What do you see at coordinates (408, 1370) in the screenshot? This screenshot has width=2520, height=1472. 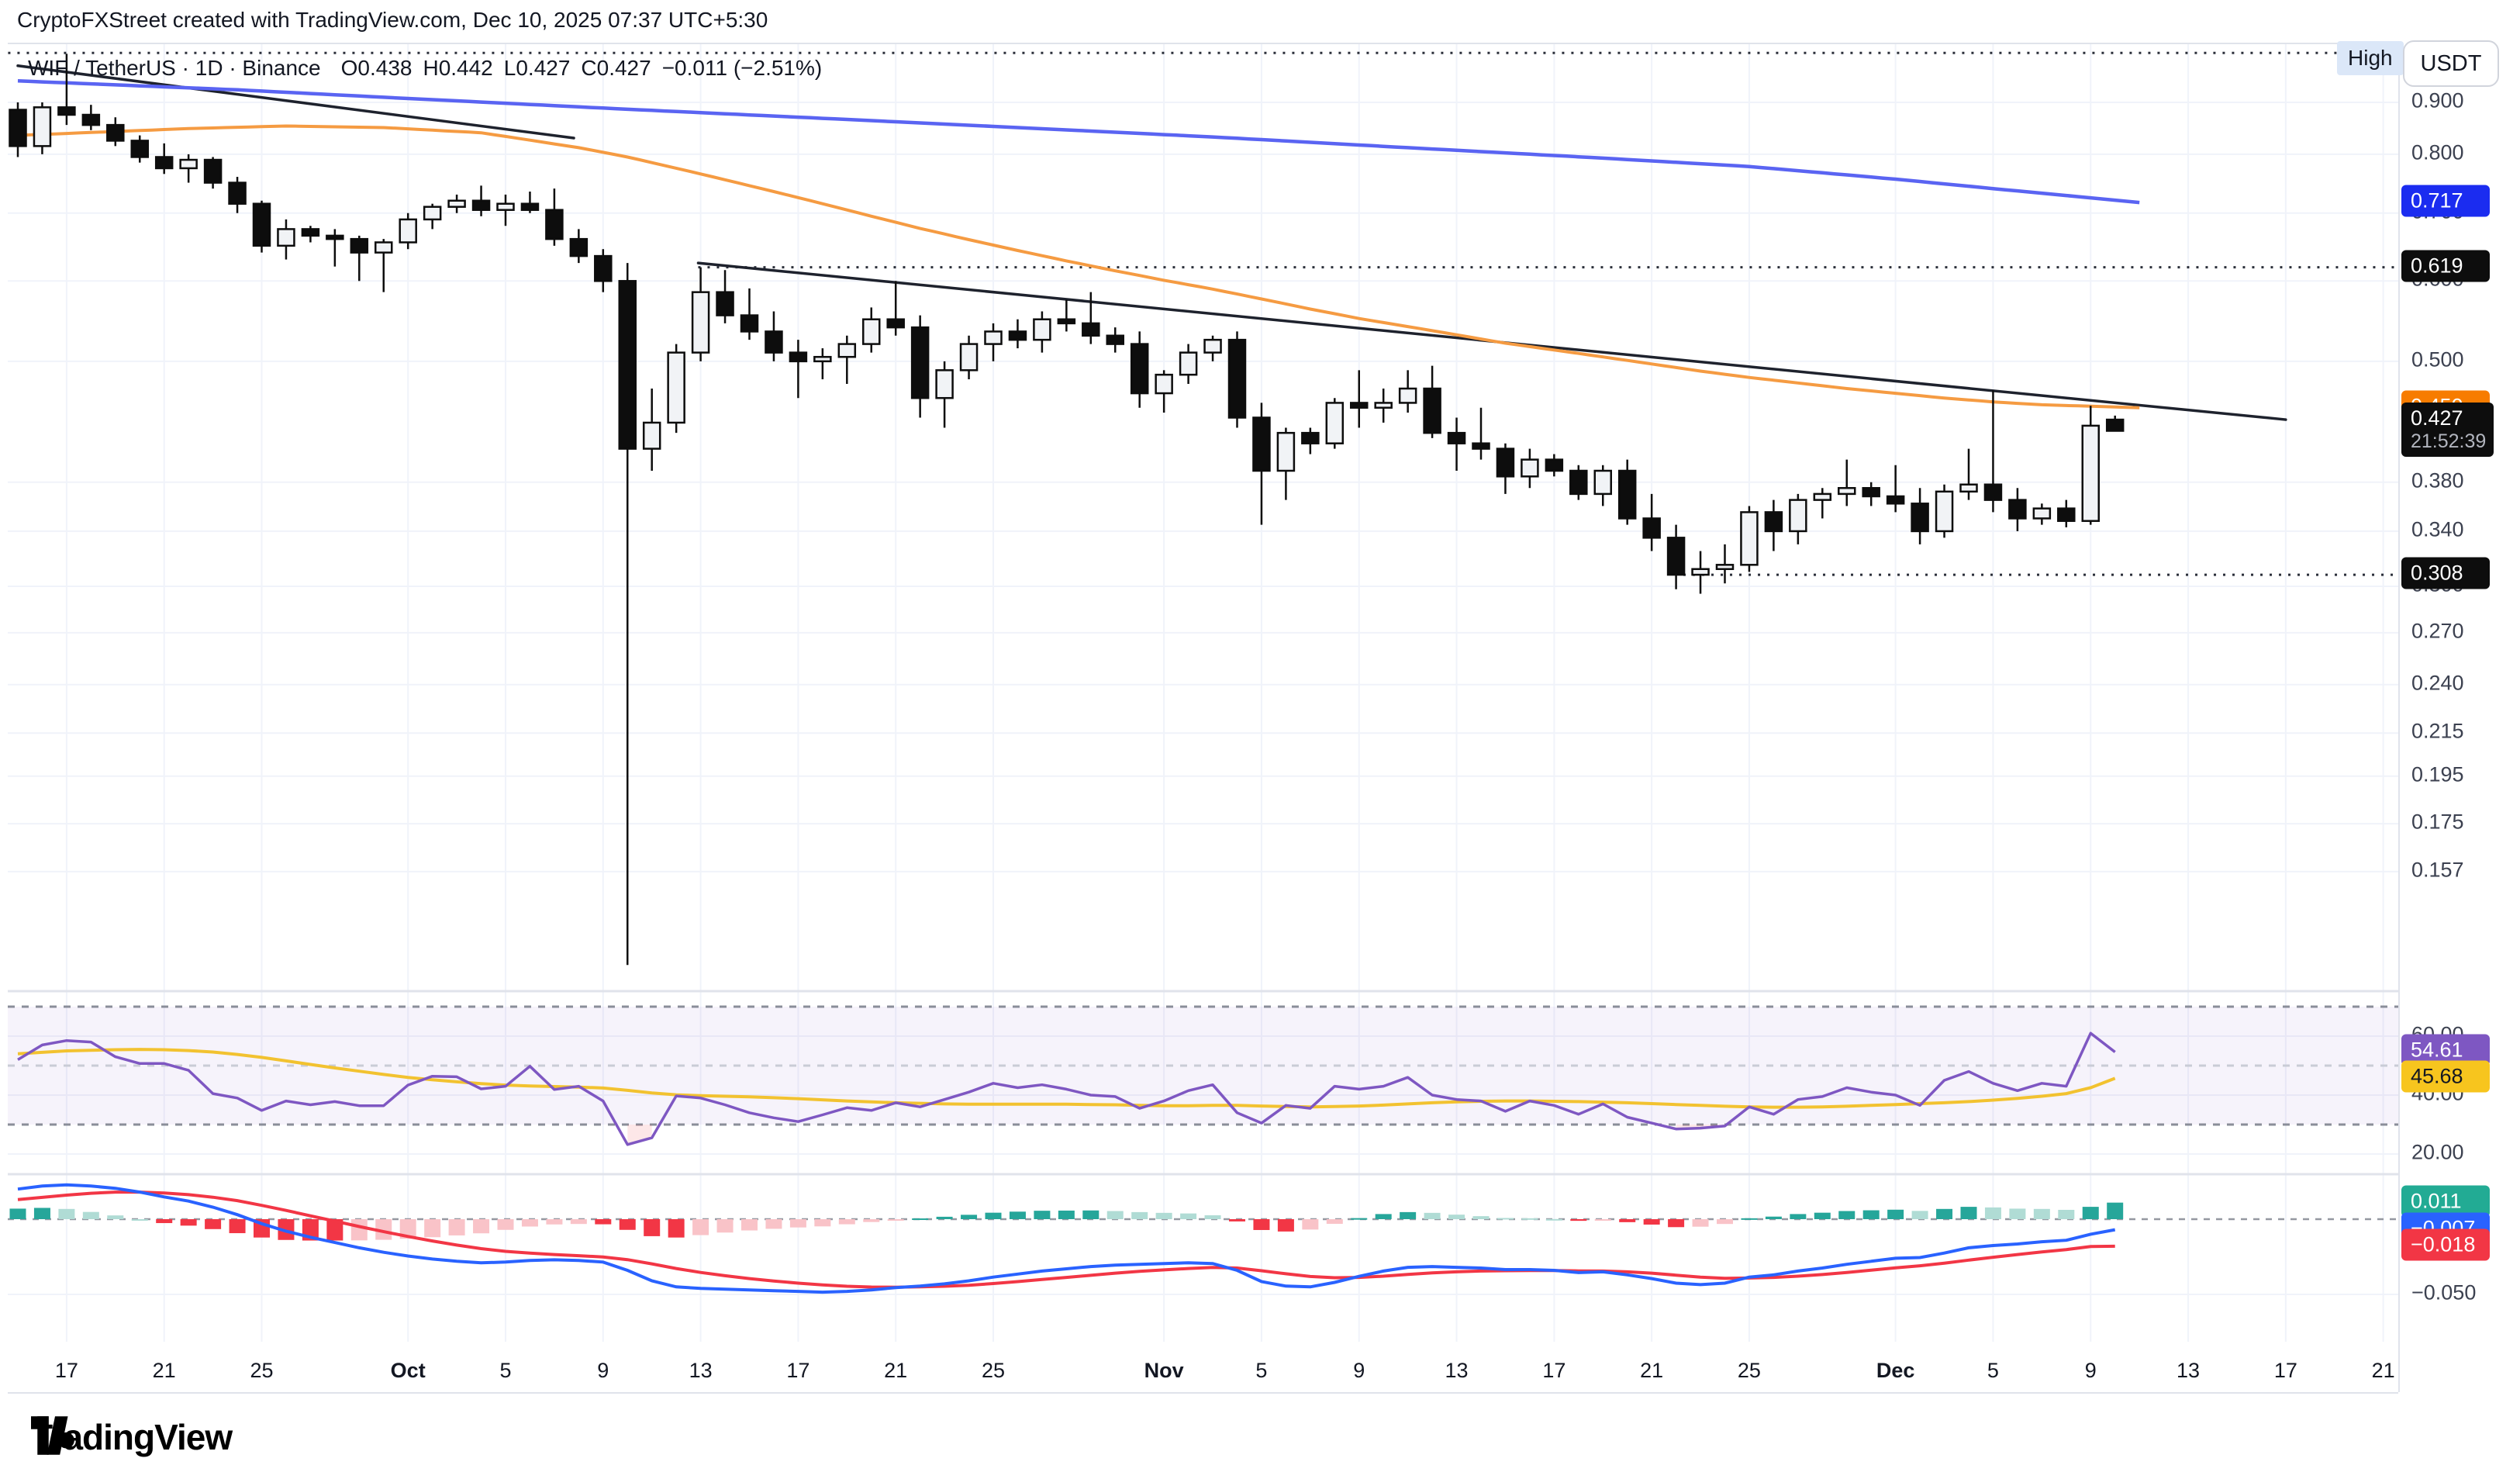 I see `time-tick-label: Oct` at bounding box center [408, 1370].